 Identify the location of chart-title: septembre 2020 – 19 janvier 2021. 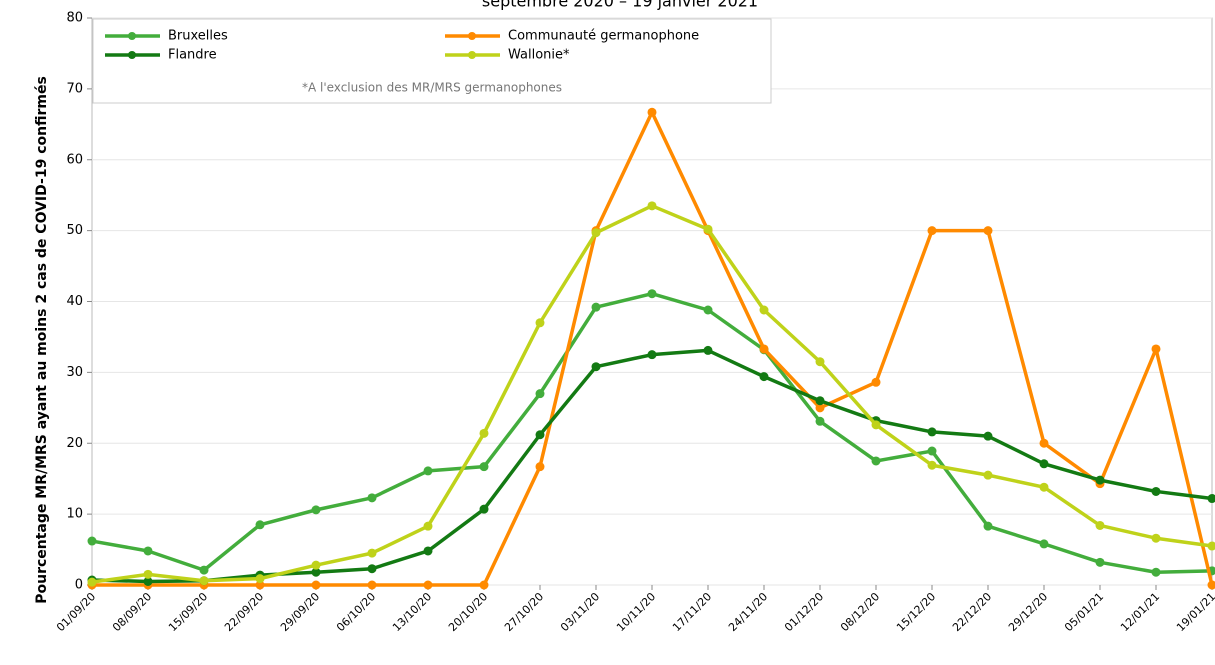
(620, 5).